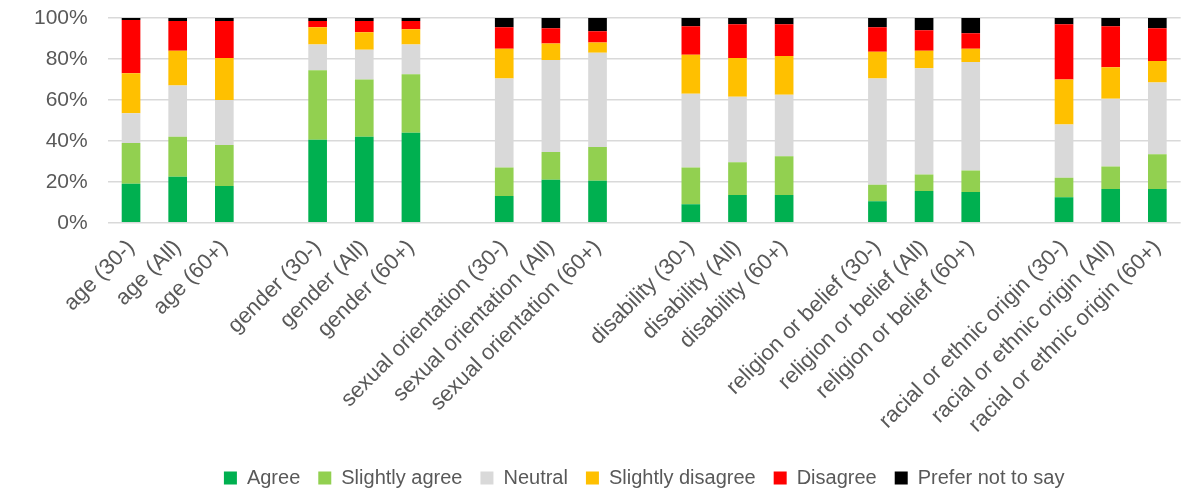 This screenshot has width=1188, height=498. I want to click on legend-label: Agree, so click(273, 476).